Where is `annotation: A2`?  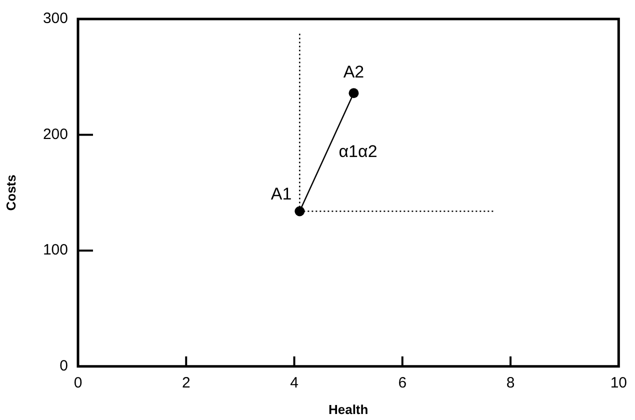
annotation: A2 is located at coordinates (353, 72).